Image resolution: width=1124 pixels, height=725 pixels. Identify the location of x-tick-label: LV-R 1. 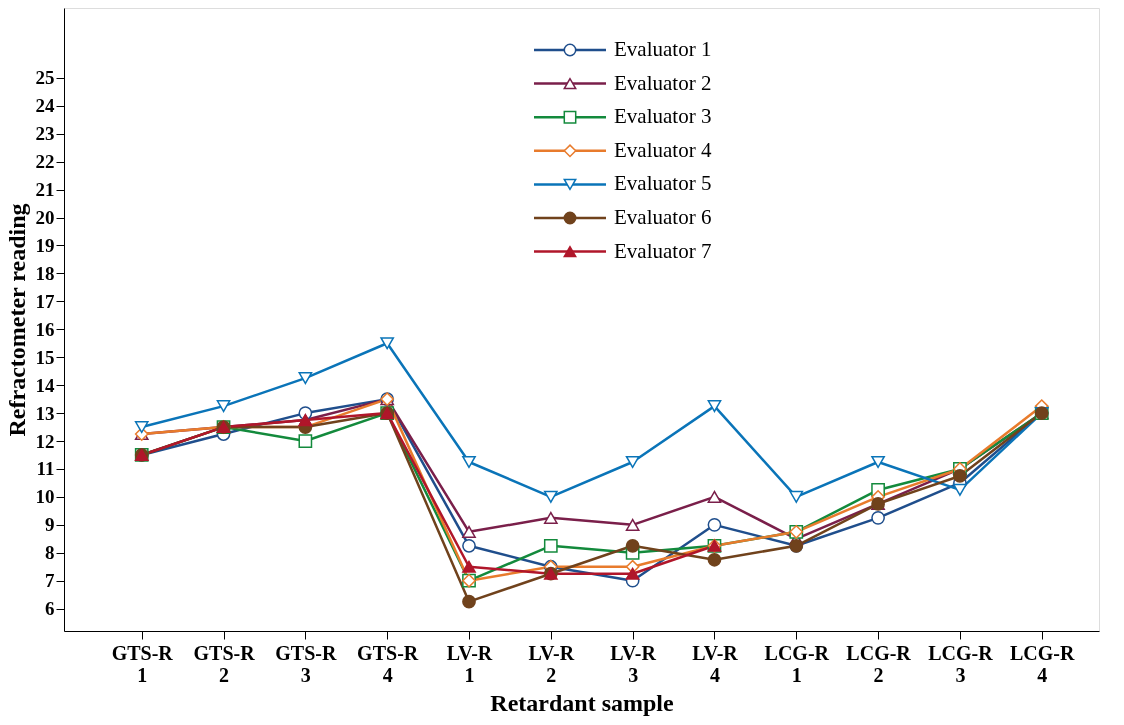
(469, 663).